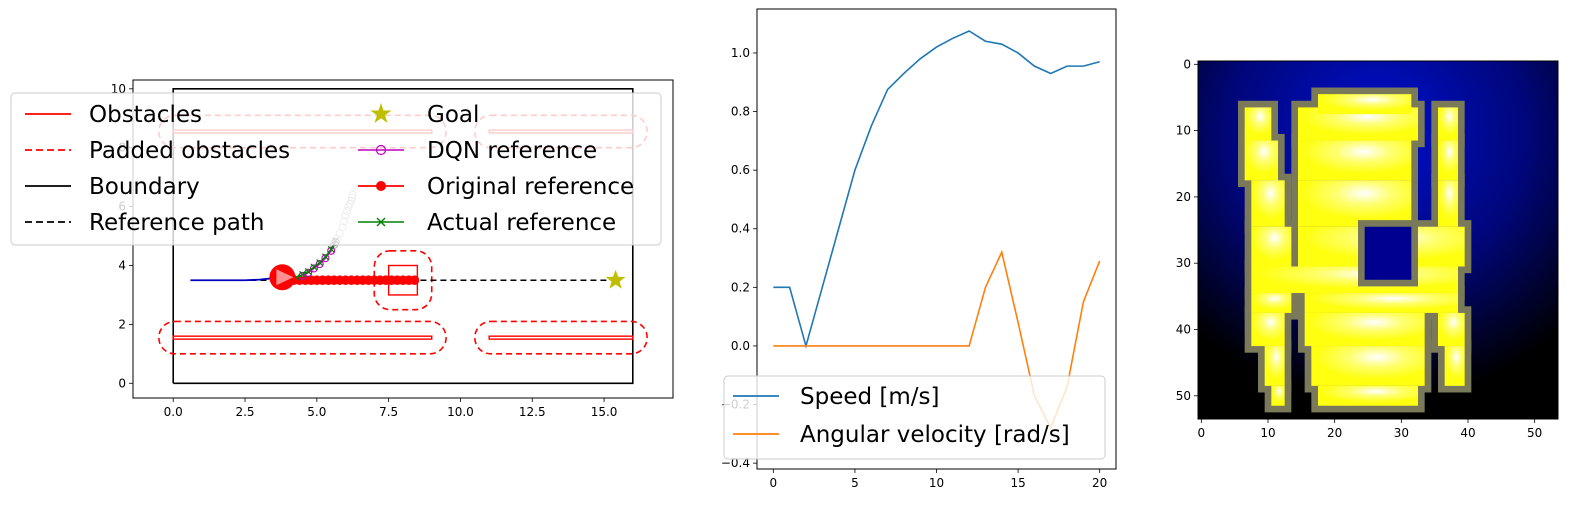 This screenshot has height=505, width=1577. What do you see at coordinates (615, 279) in the screenshot?
I see `goal-star` at bounding box center [615, 279].